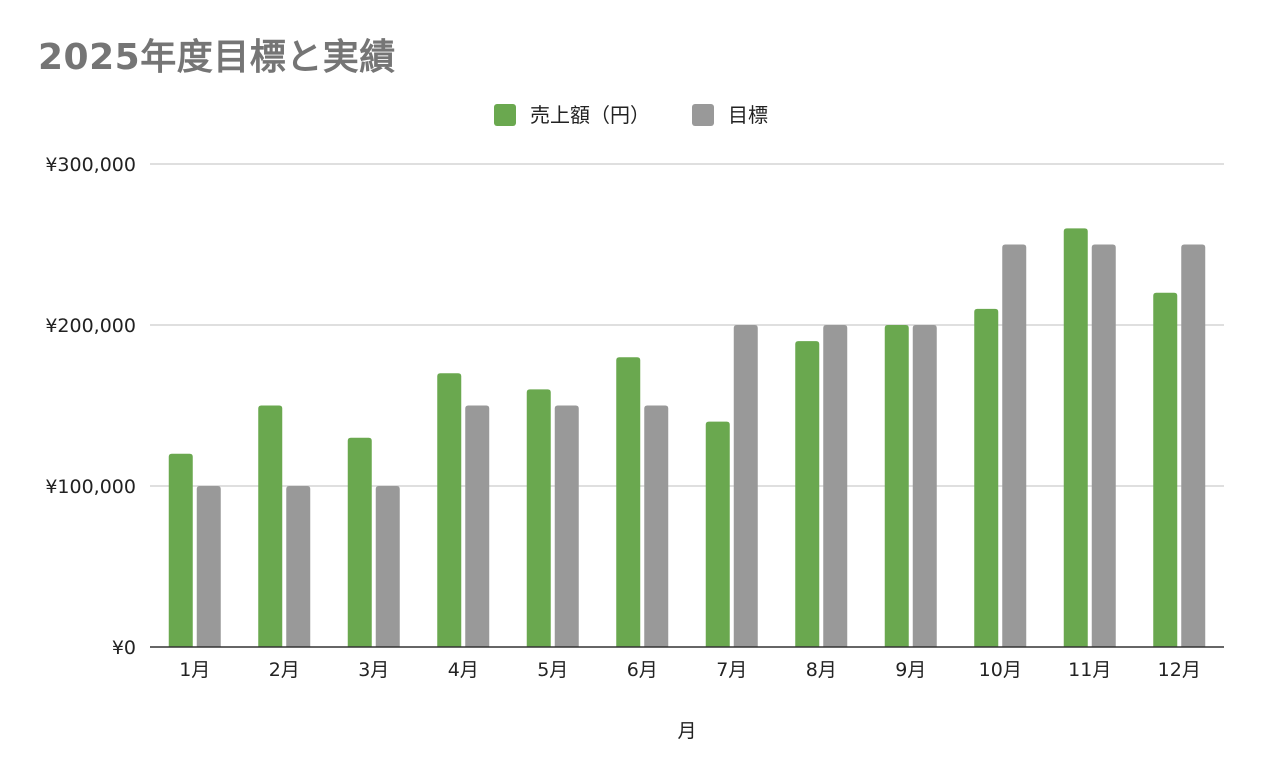 The image size is (1262, 784). Describe the element at coordinates (1000, 670) in the screenshot. I see `x-tick-label: 10月` at that location.